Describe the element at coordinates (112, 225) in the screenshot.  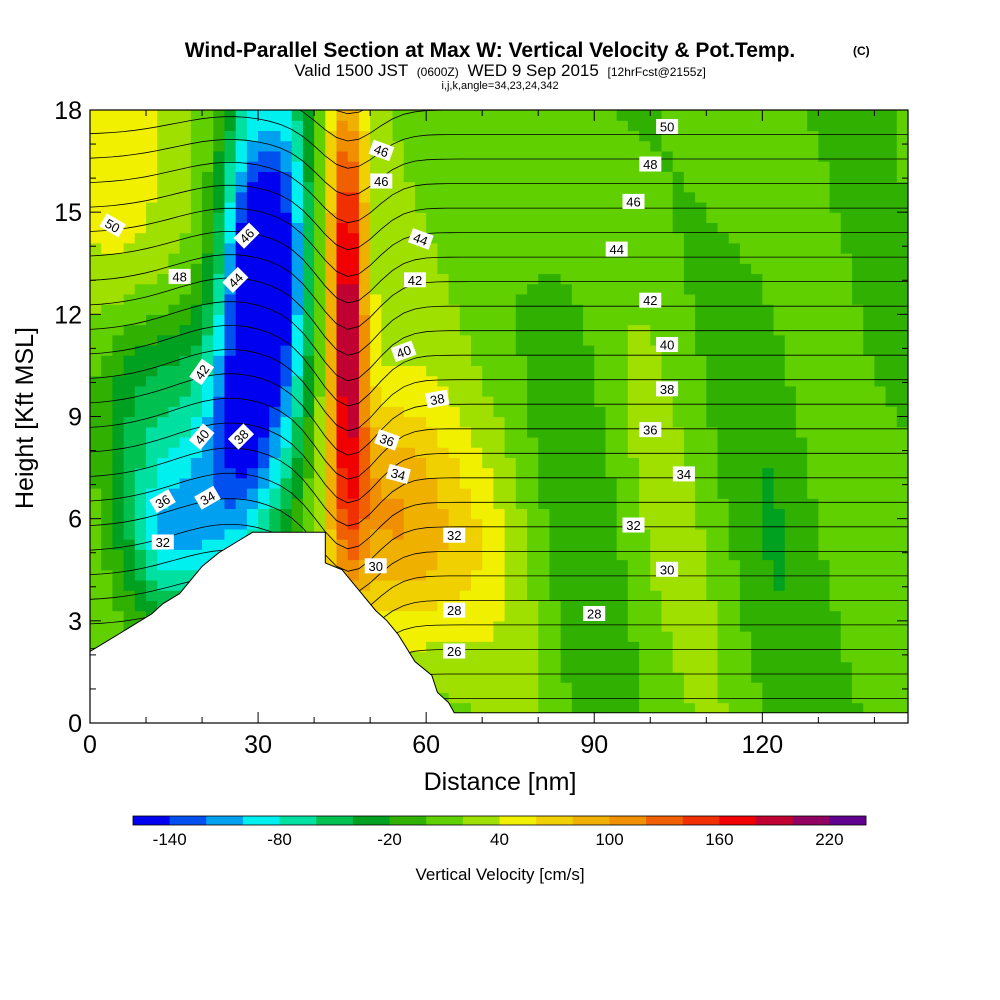
I see `theta-contour-label: 50` at that location.